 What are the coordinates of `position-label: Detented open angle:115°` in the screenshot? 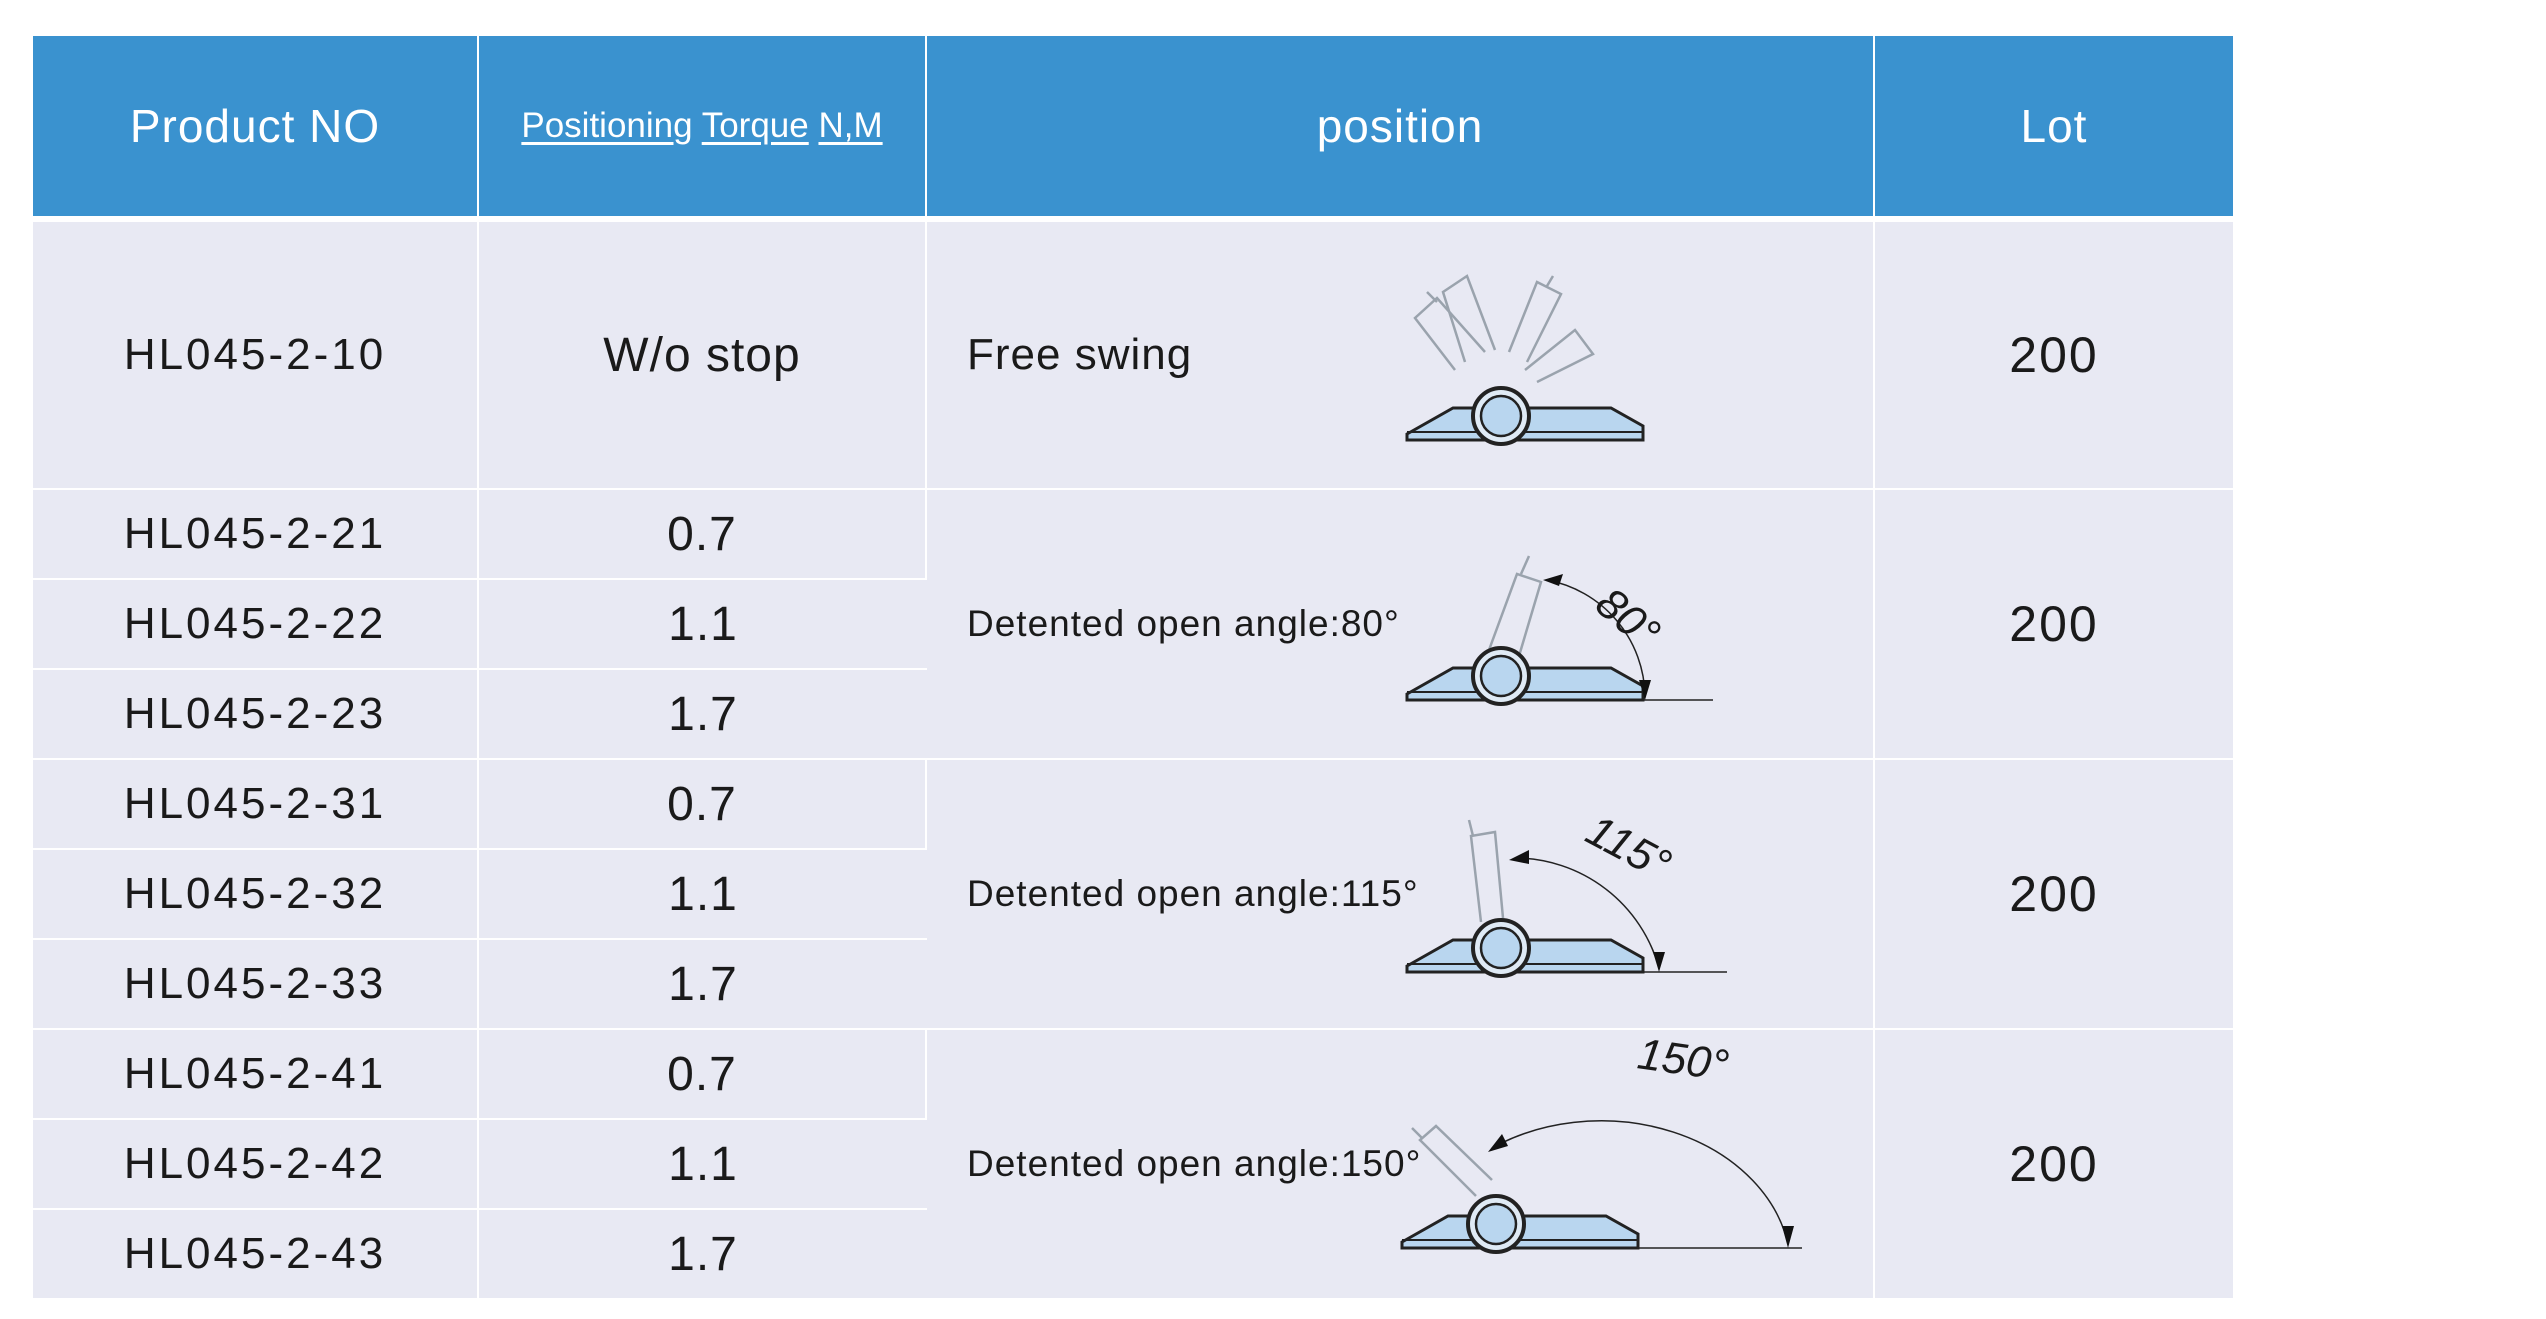 It's located at (1193, 893).